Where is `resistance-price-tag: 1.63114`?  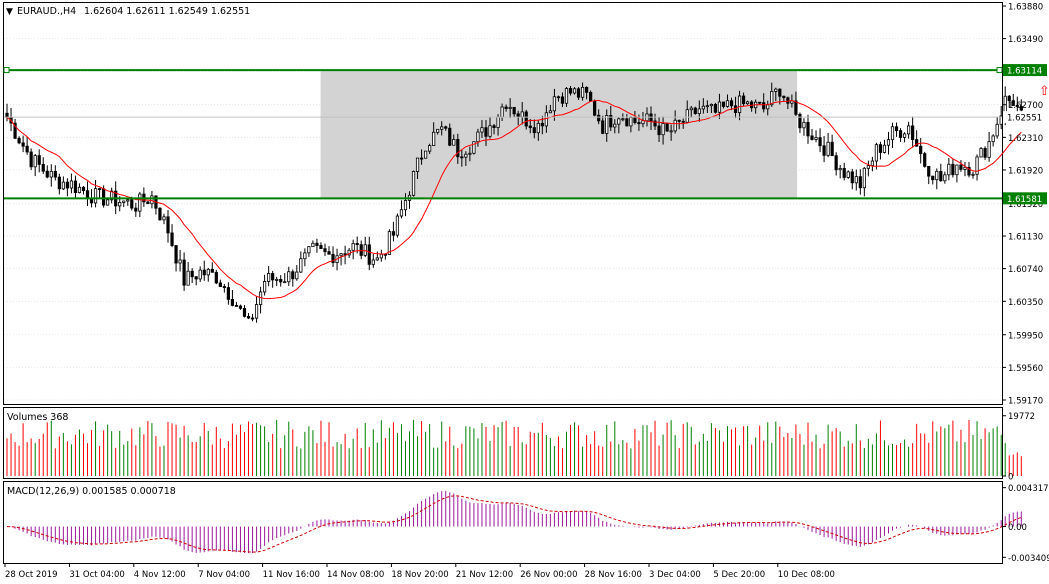 resistance-price-tag: 1.63114 is located at coordinates (1024, 72).